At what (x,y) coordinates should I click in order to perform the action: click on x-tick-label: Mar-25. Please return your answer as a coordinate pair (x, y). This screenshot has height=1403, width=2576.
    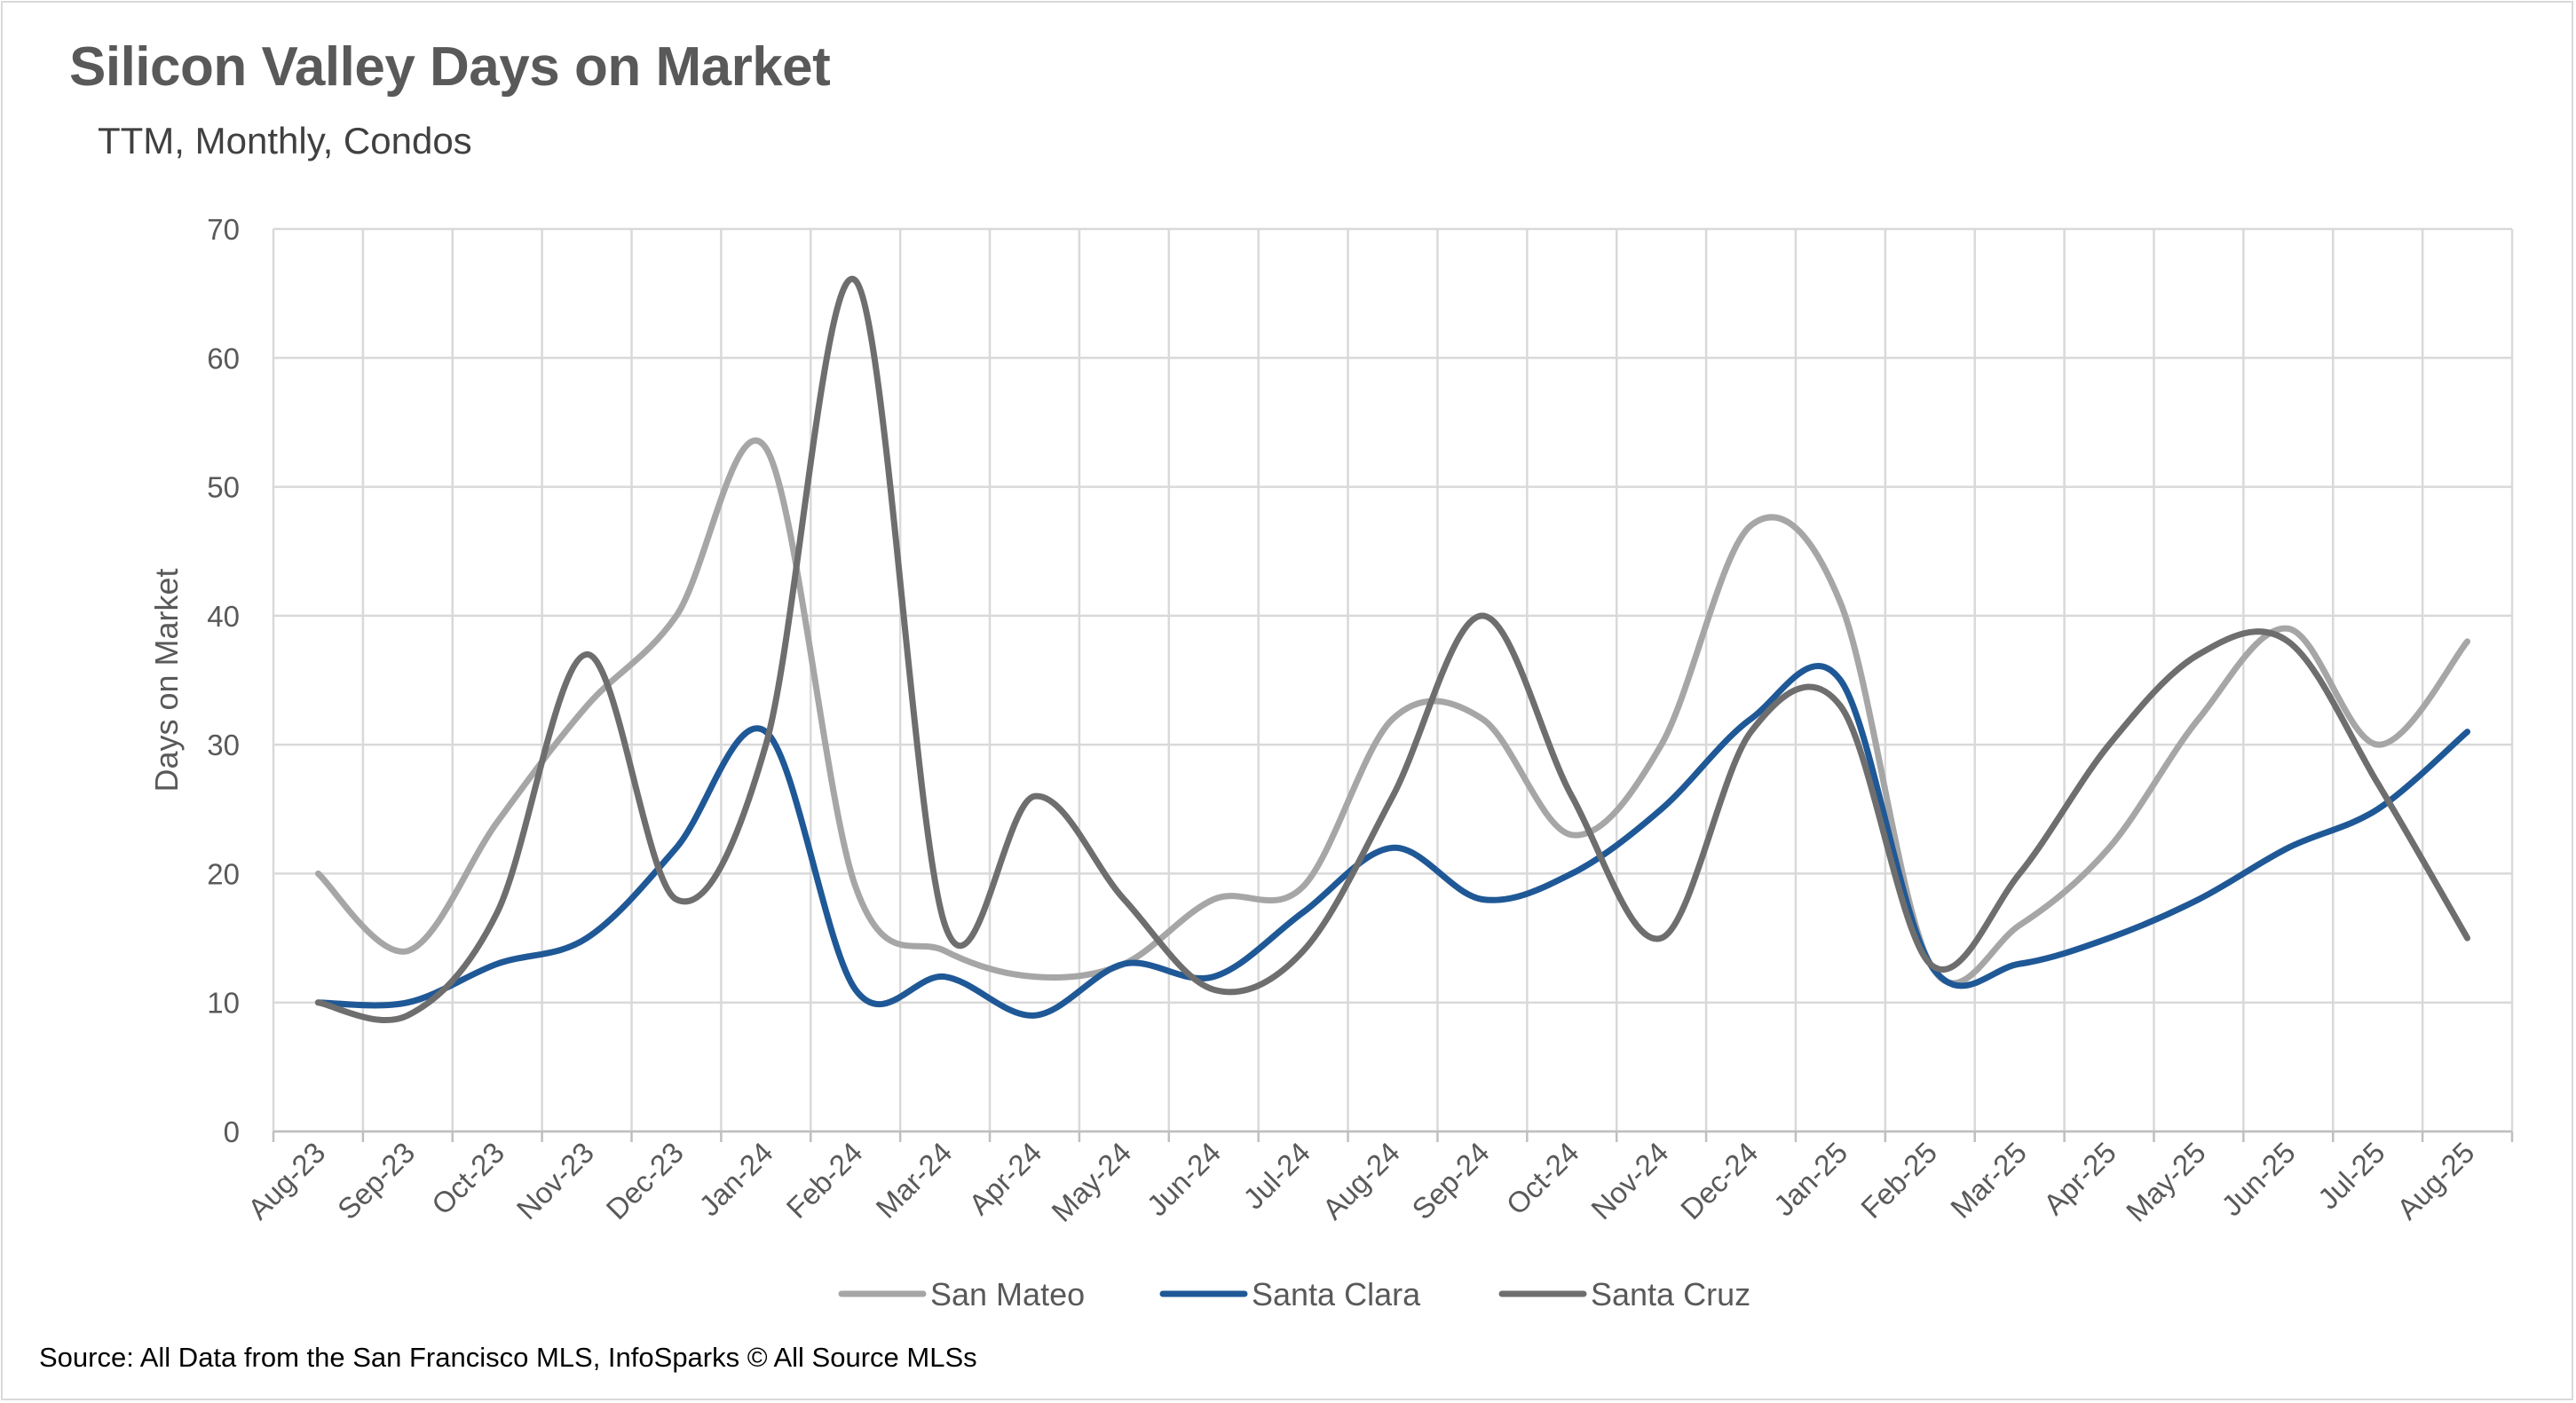
    Looking at the image, I should click on (1988, 1181).